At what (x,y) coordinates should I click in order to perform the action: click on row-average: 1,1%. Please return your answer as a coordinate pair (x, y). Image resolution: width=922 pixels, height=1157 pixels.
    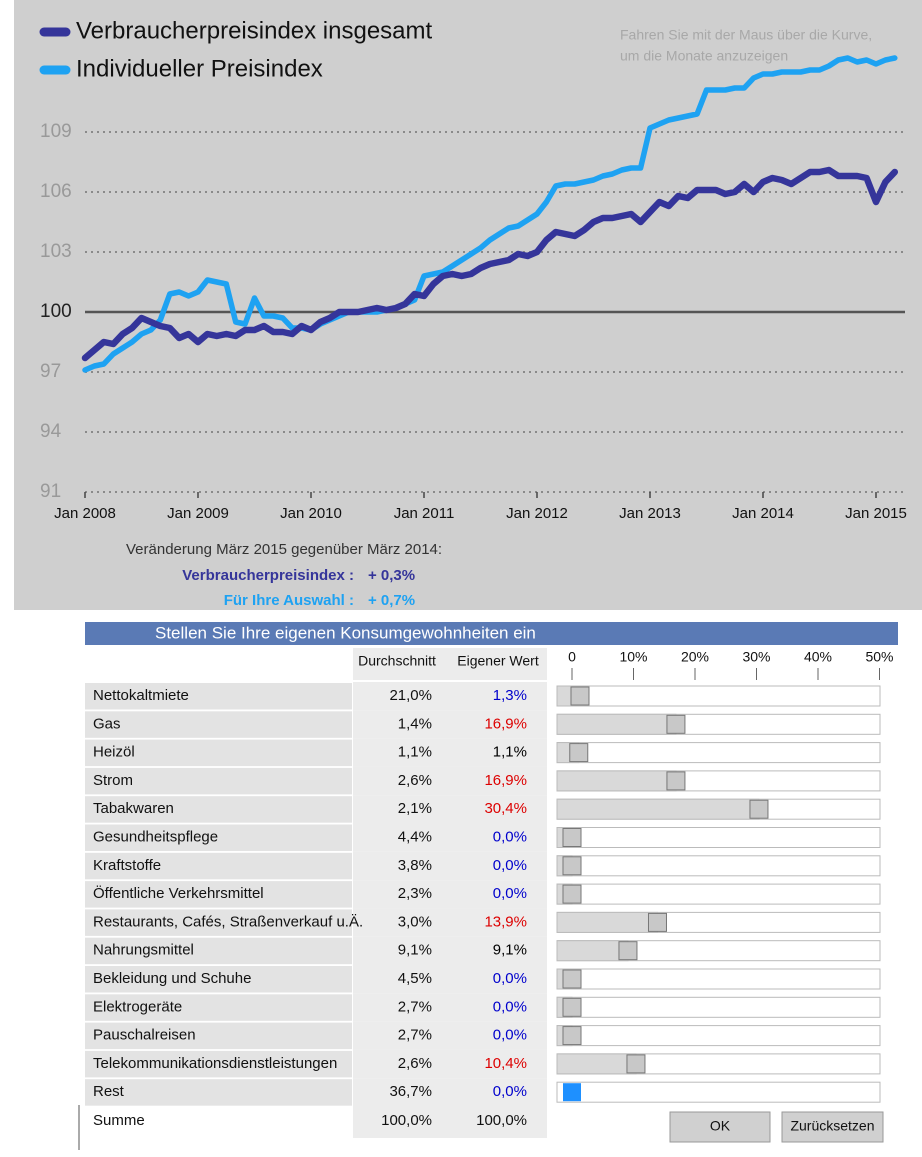
    Looking at the image, I should click on (415, 752).